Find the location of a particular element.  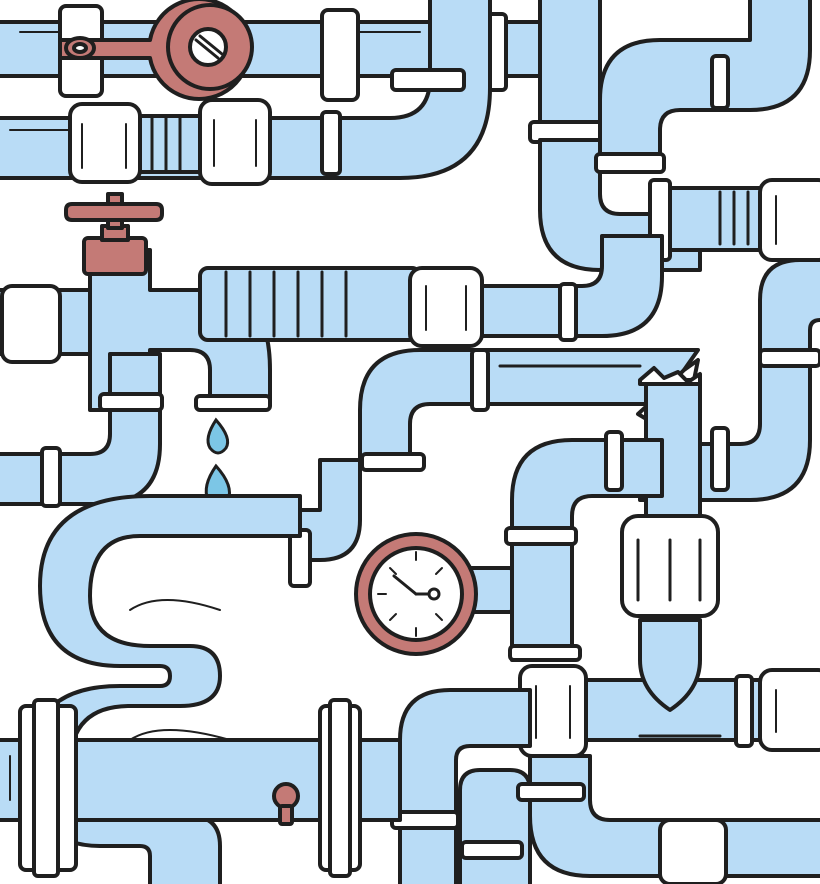

broken-pipe-icon is located at coordinates (529, 410).